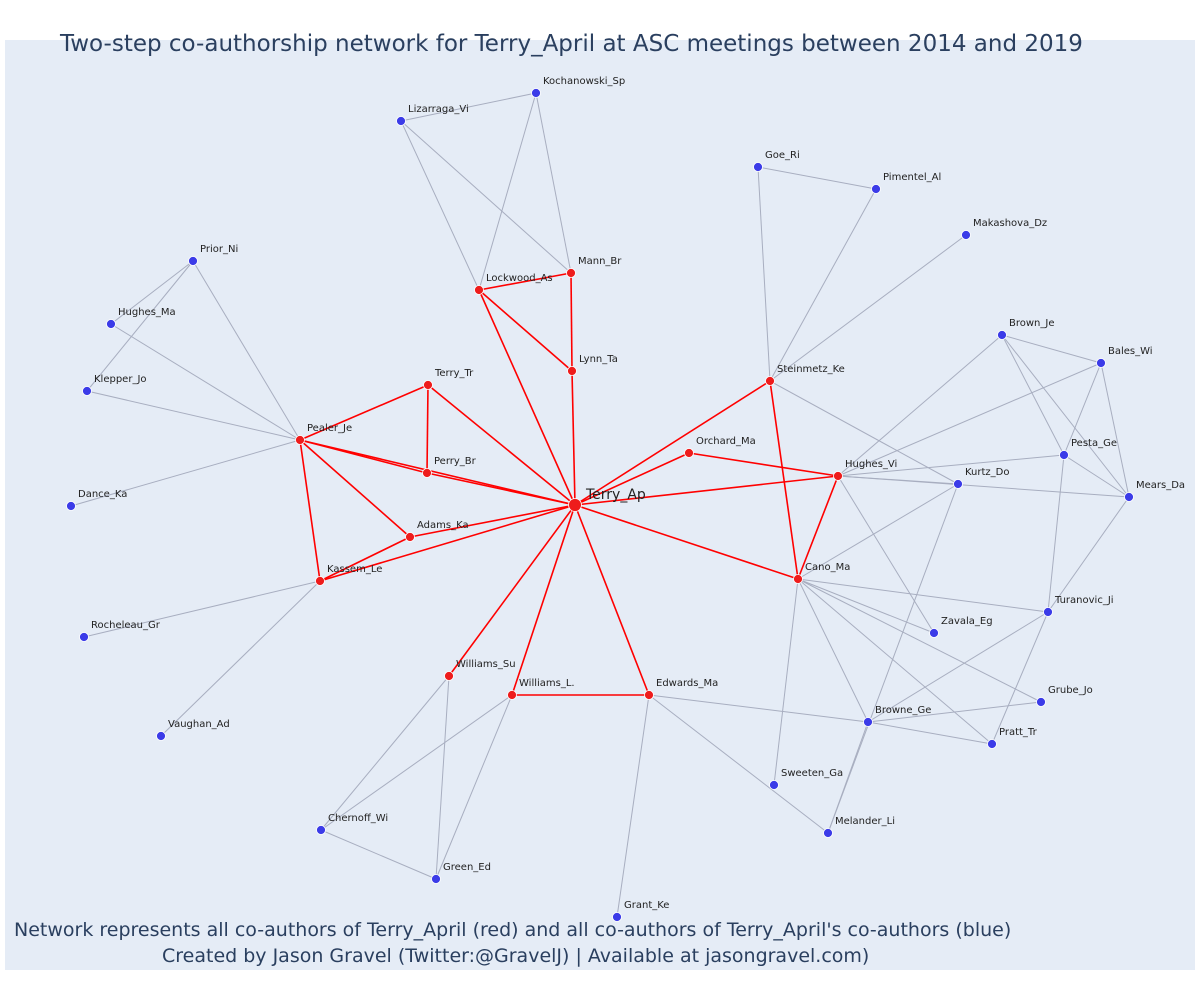 This screenshot has height=1000, width=1200. I want to click on edge-cano-ma-browne-ge, so click(833, 650).